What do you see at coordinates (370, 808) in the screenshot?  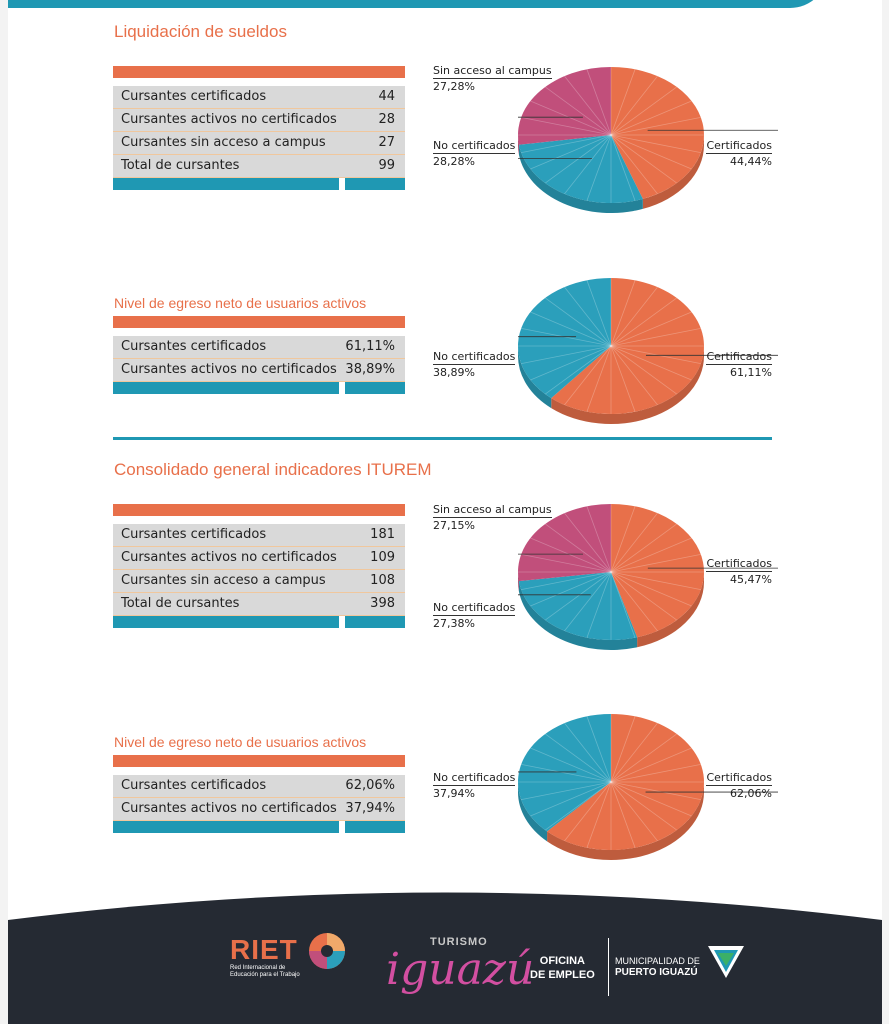 I see `row-value: 37,94%` at bounding box center [370, 808].